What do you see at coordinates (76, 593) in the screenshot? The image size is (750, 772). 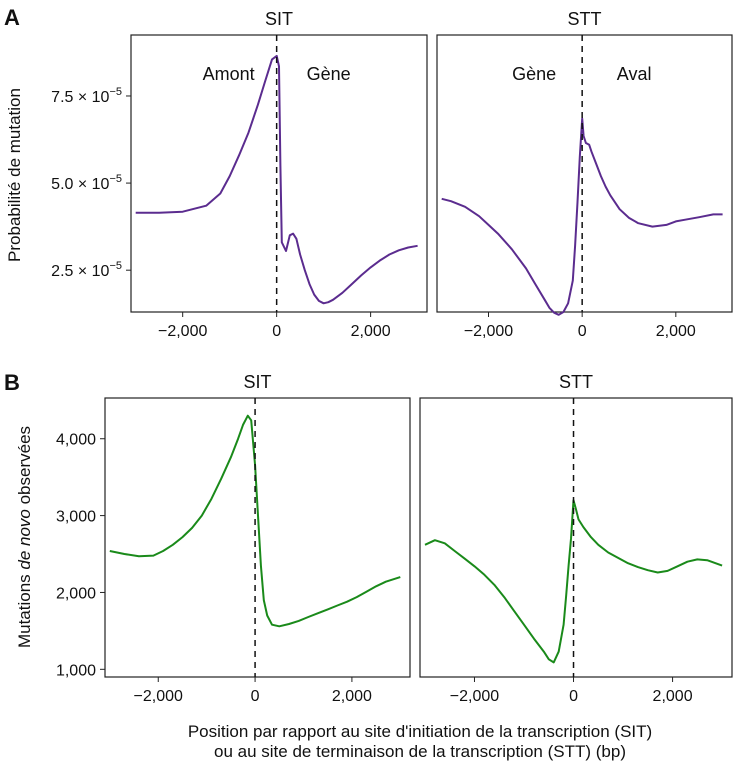 I see `y-tick-label: 2,000` at bounding box center [76, 593].